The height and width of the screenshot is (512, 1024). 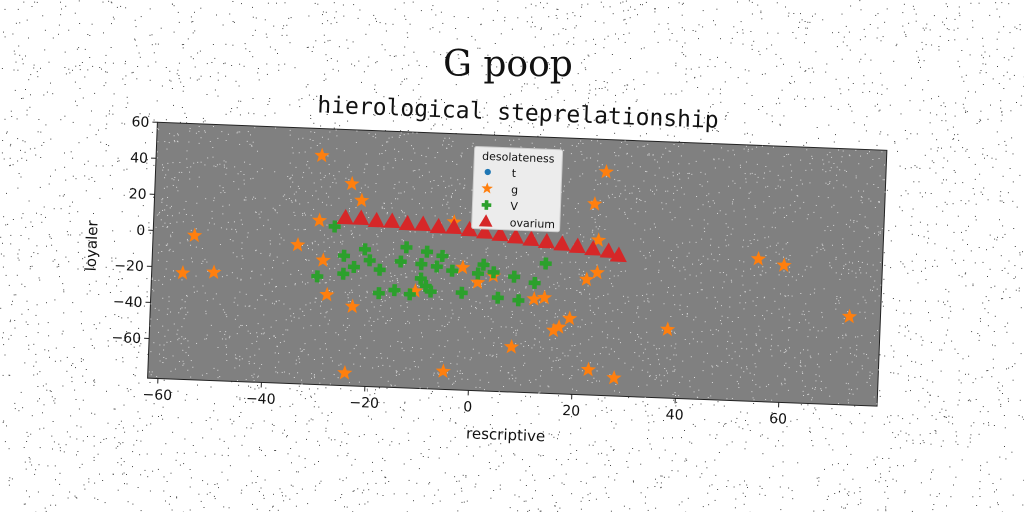 I want to click on legend-entry: t, so click(x=500, y=173).